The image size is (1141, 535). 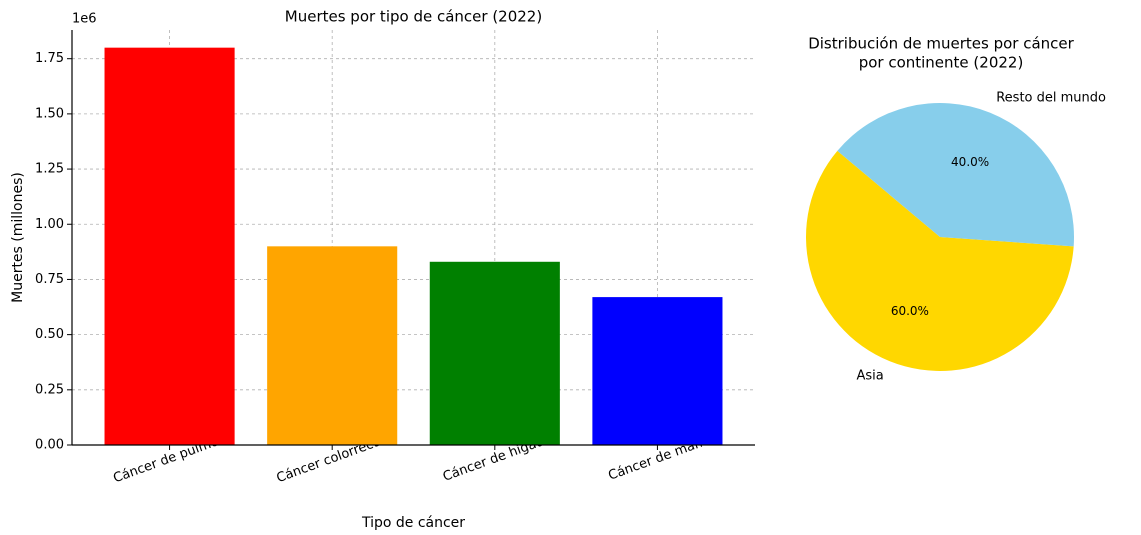 I want to click on chart-title: por continente (2022), so click(x=941, y=63).